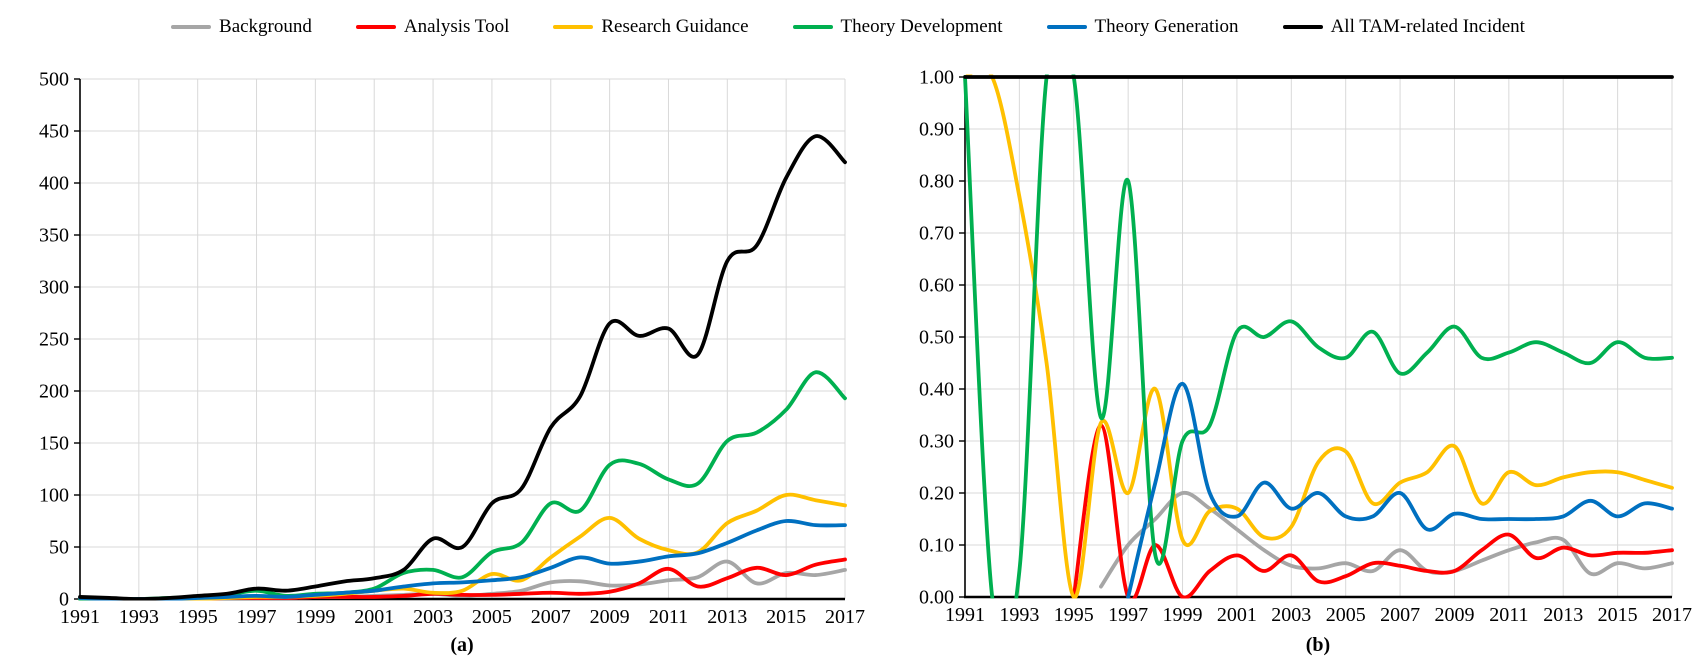 This screenshot has width=1696, height=669. I want to click on legend-item-background: Background, so click(241, 27).